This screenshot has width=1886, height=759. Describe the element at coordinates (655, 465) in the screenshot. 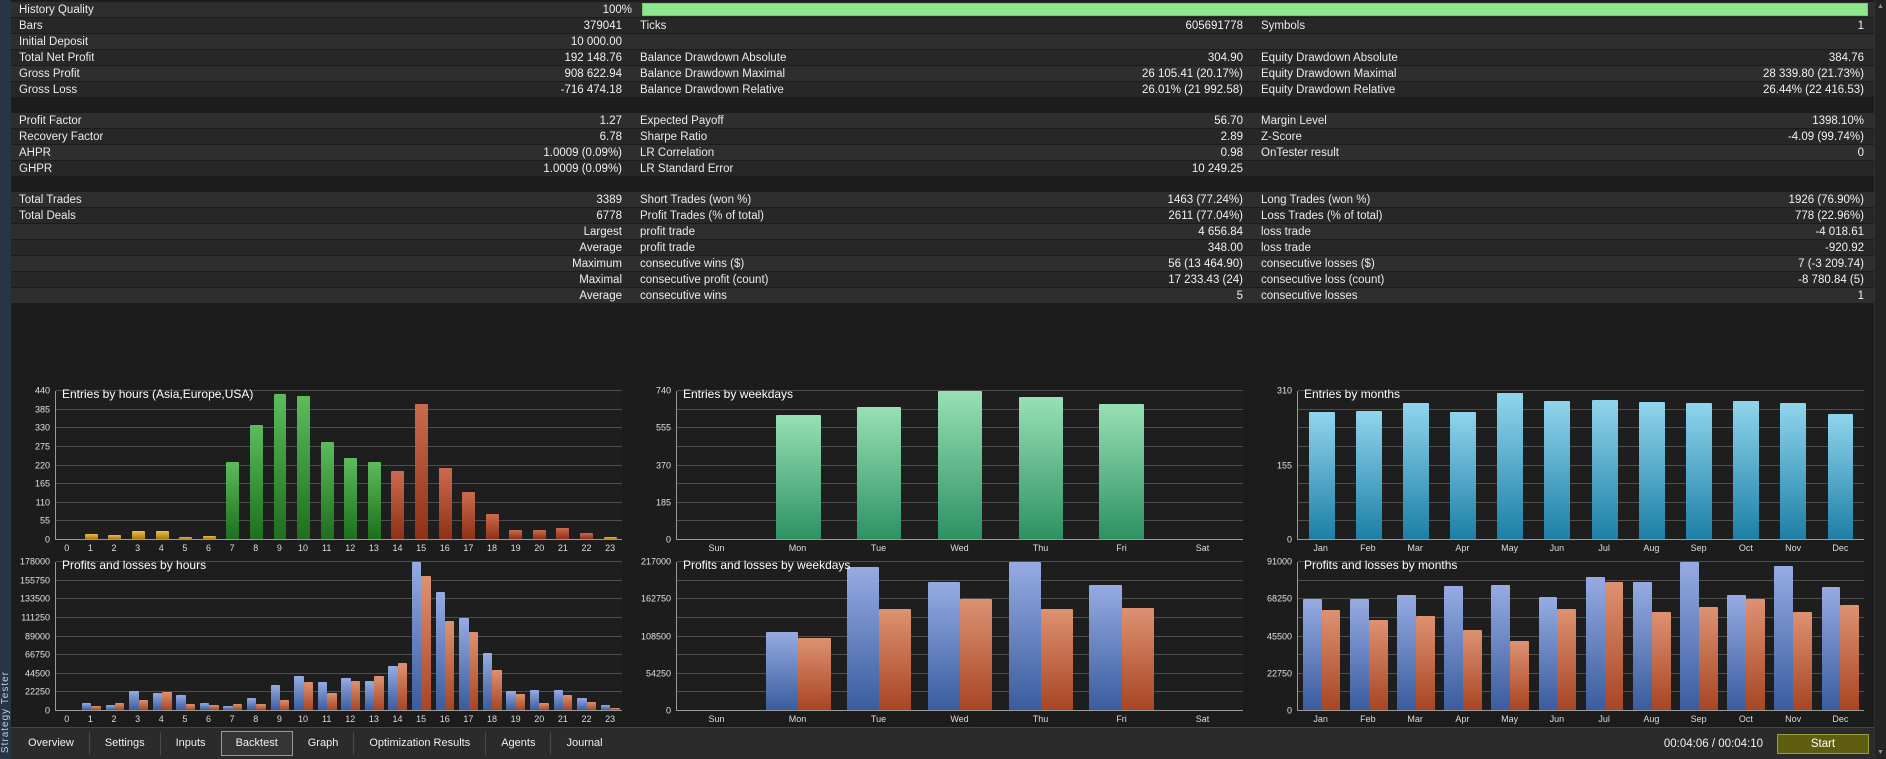

I see `y-axis: 0 185 370 555 740` at that location.